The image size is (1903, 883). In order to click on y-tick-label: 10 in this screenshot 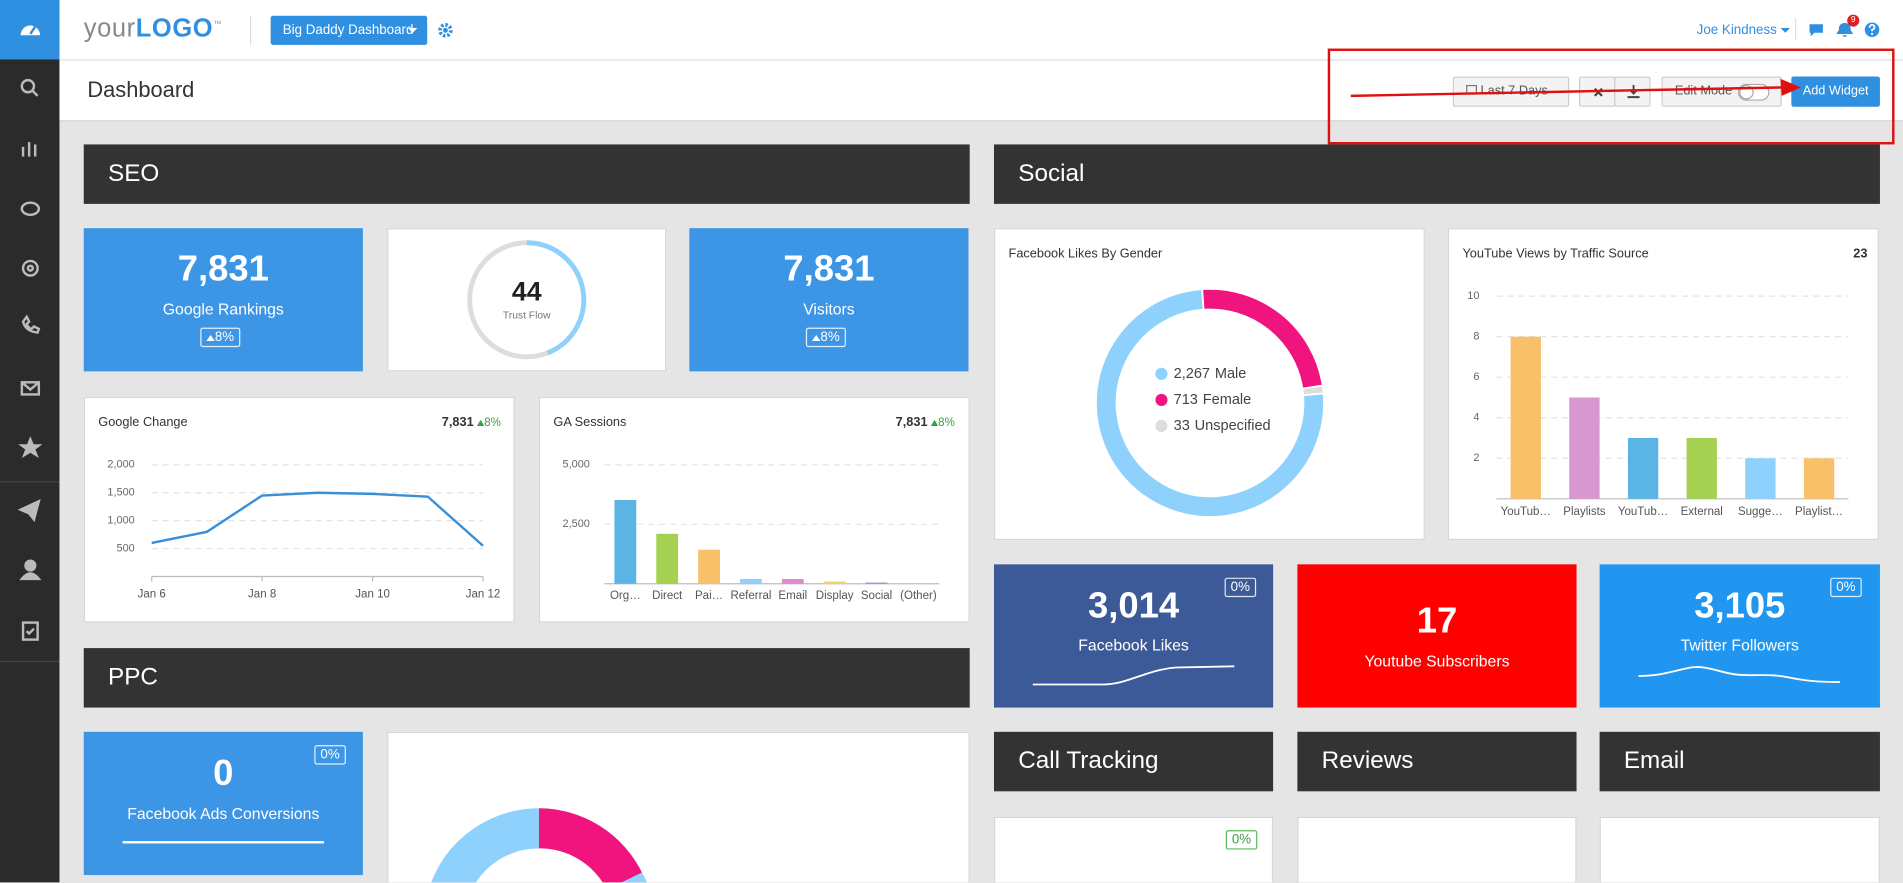, I will do `click(1473, 296)`.